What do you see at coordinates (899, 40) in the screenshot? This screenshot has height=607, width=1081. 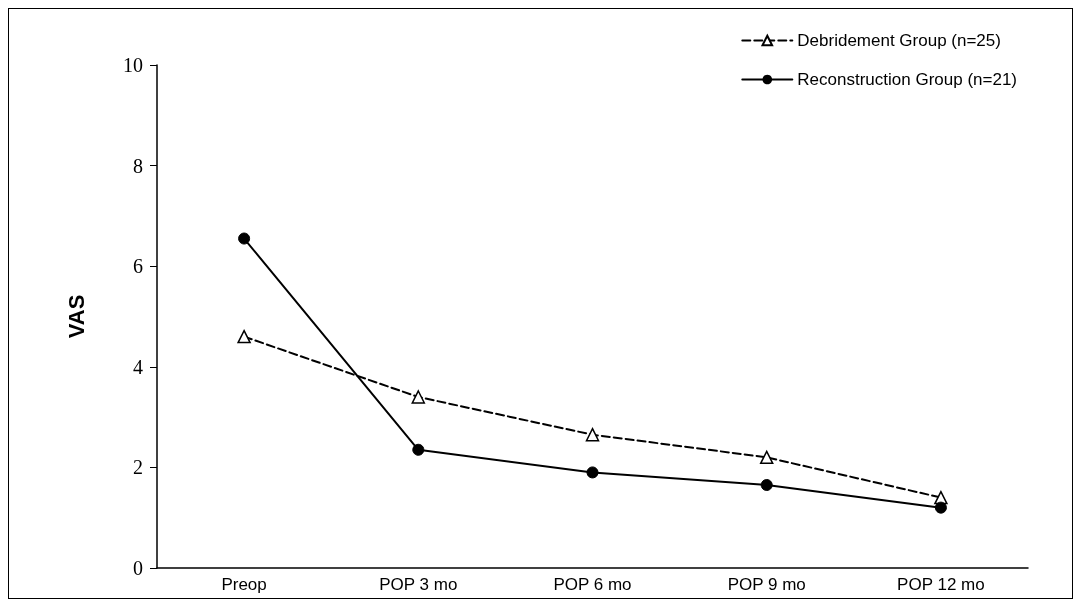 I see `legend-label: Debridement Group (n=25)` at bounding box center [899, 40].